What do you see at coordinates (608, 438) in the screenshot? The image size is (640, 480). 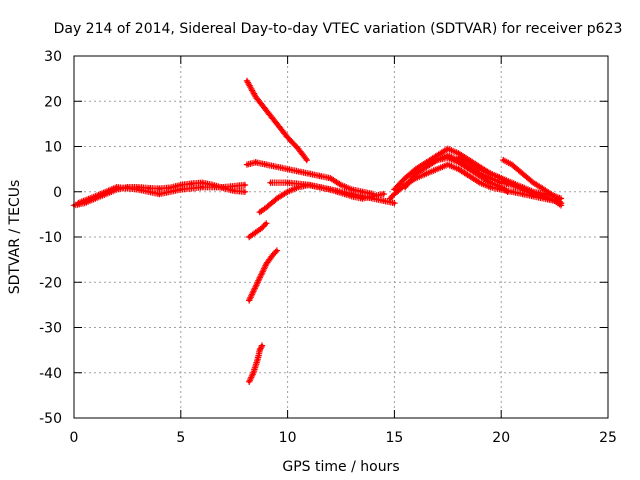 I see `x-tick-label: 25` at bounding box center [608, 438].